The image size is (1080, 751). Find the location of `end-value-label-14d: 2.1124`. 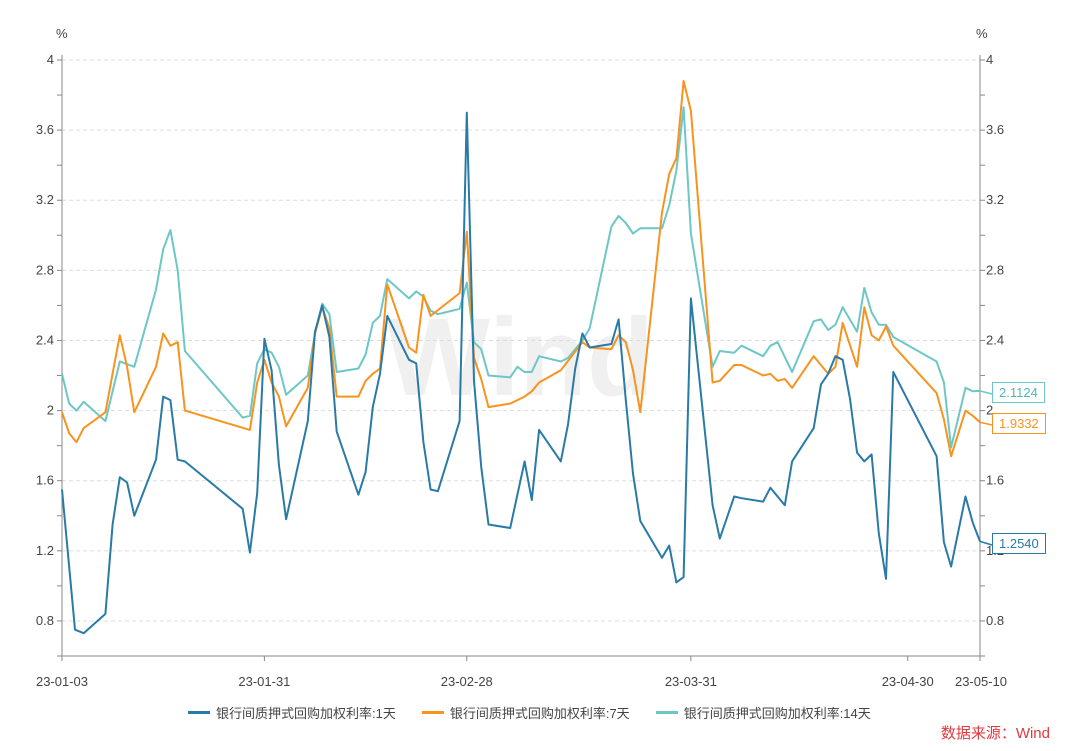

end-value-label-14d: 2.1124 is located at coordinates (1018, 392).